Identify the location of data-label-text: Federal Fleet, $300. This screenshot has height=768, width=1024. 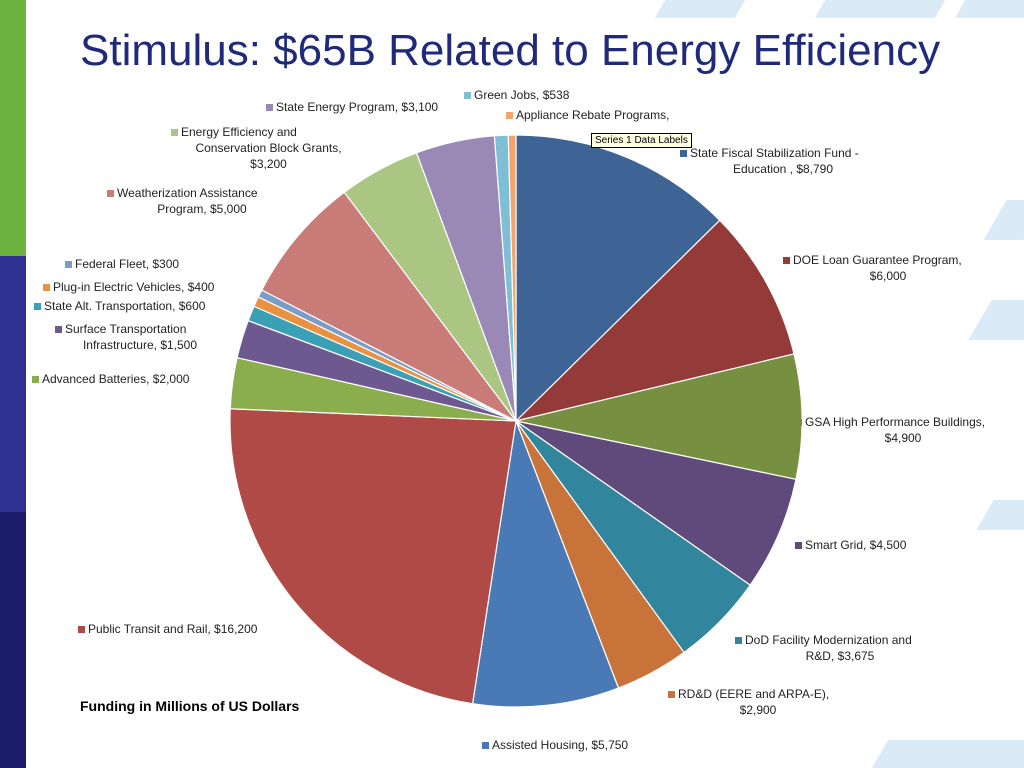
(127, 264).